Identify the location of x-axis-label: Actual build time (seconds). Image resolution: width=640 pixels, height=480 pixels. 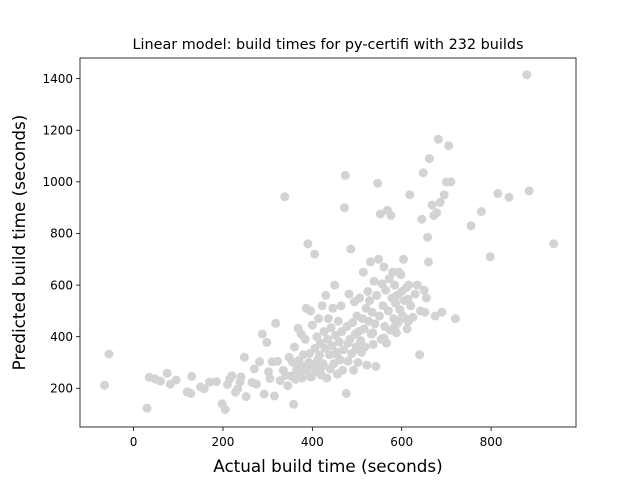
(327, 466).